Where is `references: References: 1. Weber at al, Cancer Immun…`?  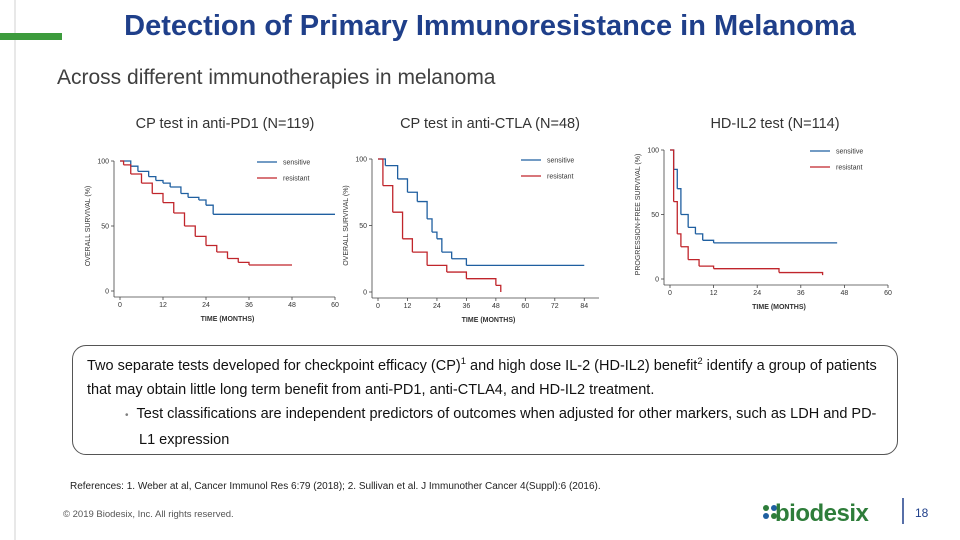
references: References: 1. Weber at al, Cancer Immun… is located at coordinates (335, 486).